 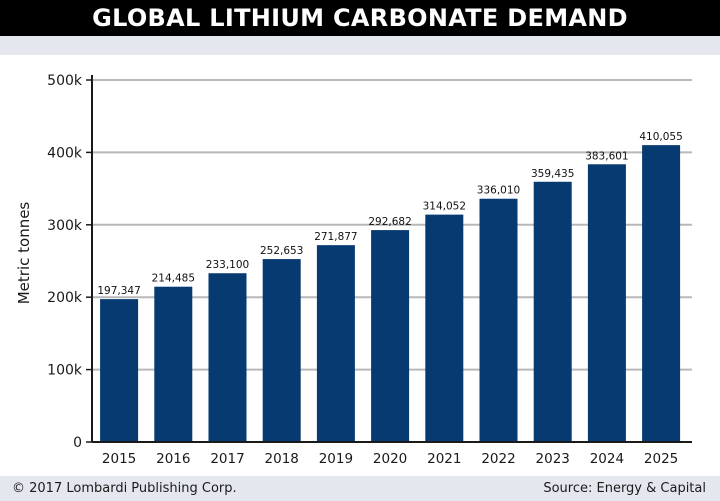 I want to click on bar-value-label: 410,055, so click(x=660, y=137).